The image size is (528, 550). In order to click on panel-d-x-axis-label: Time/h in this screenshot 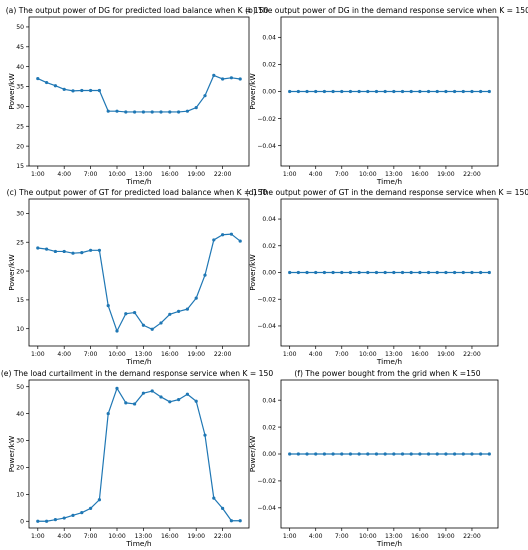, I will do `click(389, 361)`.